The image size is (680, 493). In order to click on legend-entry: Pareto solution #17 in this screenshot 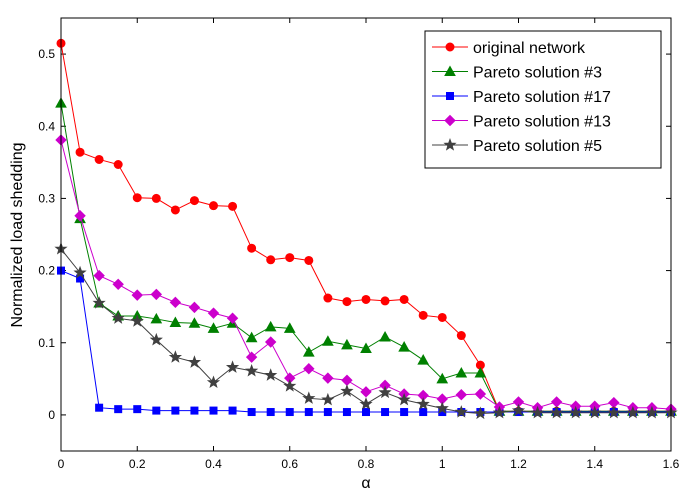, I will do `click(521, 97)`.